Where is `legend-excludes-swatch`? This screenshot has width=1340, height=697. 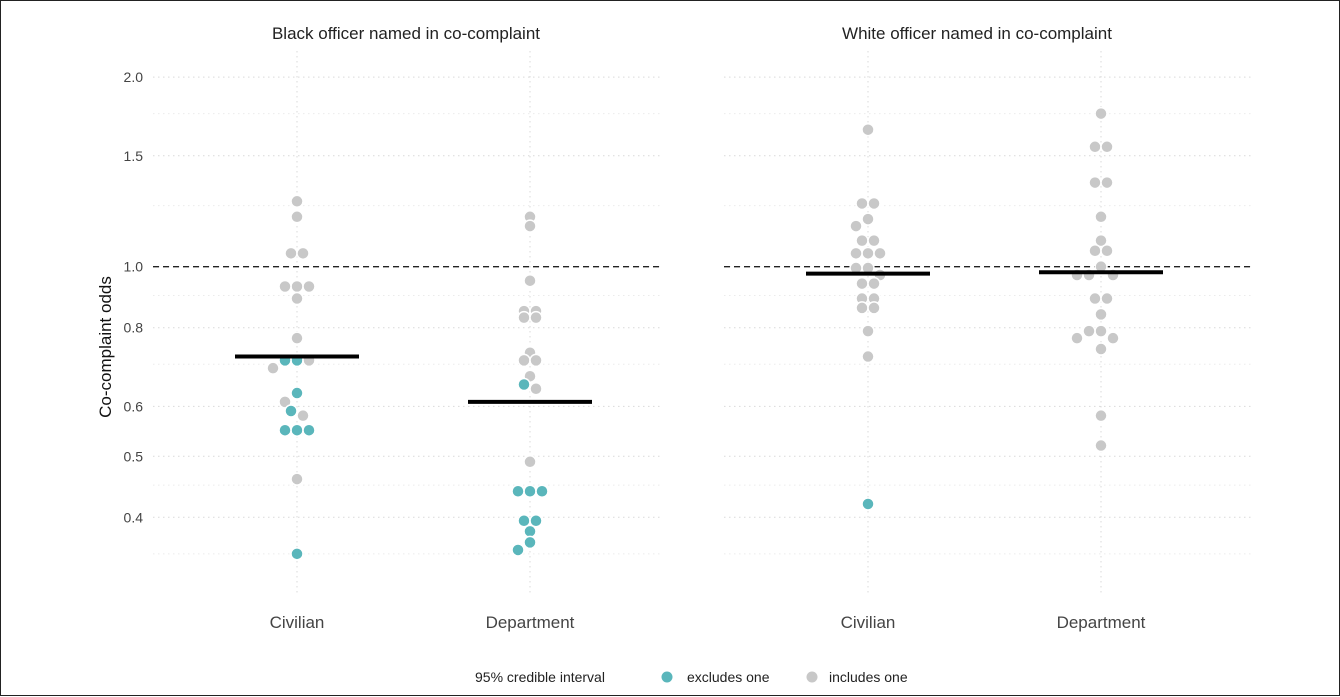 legend-excludes-swatch is located at coordinates (667, 677).